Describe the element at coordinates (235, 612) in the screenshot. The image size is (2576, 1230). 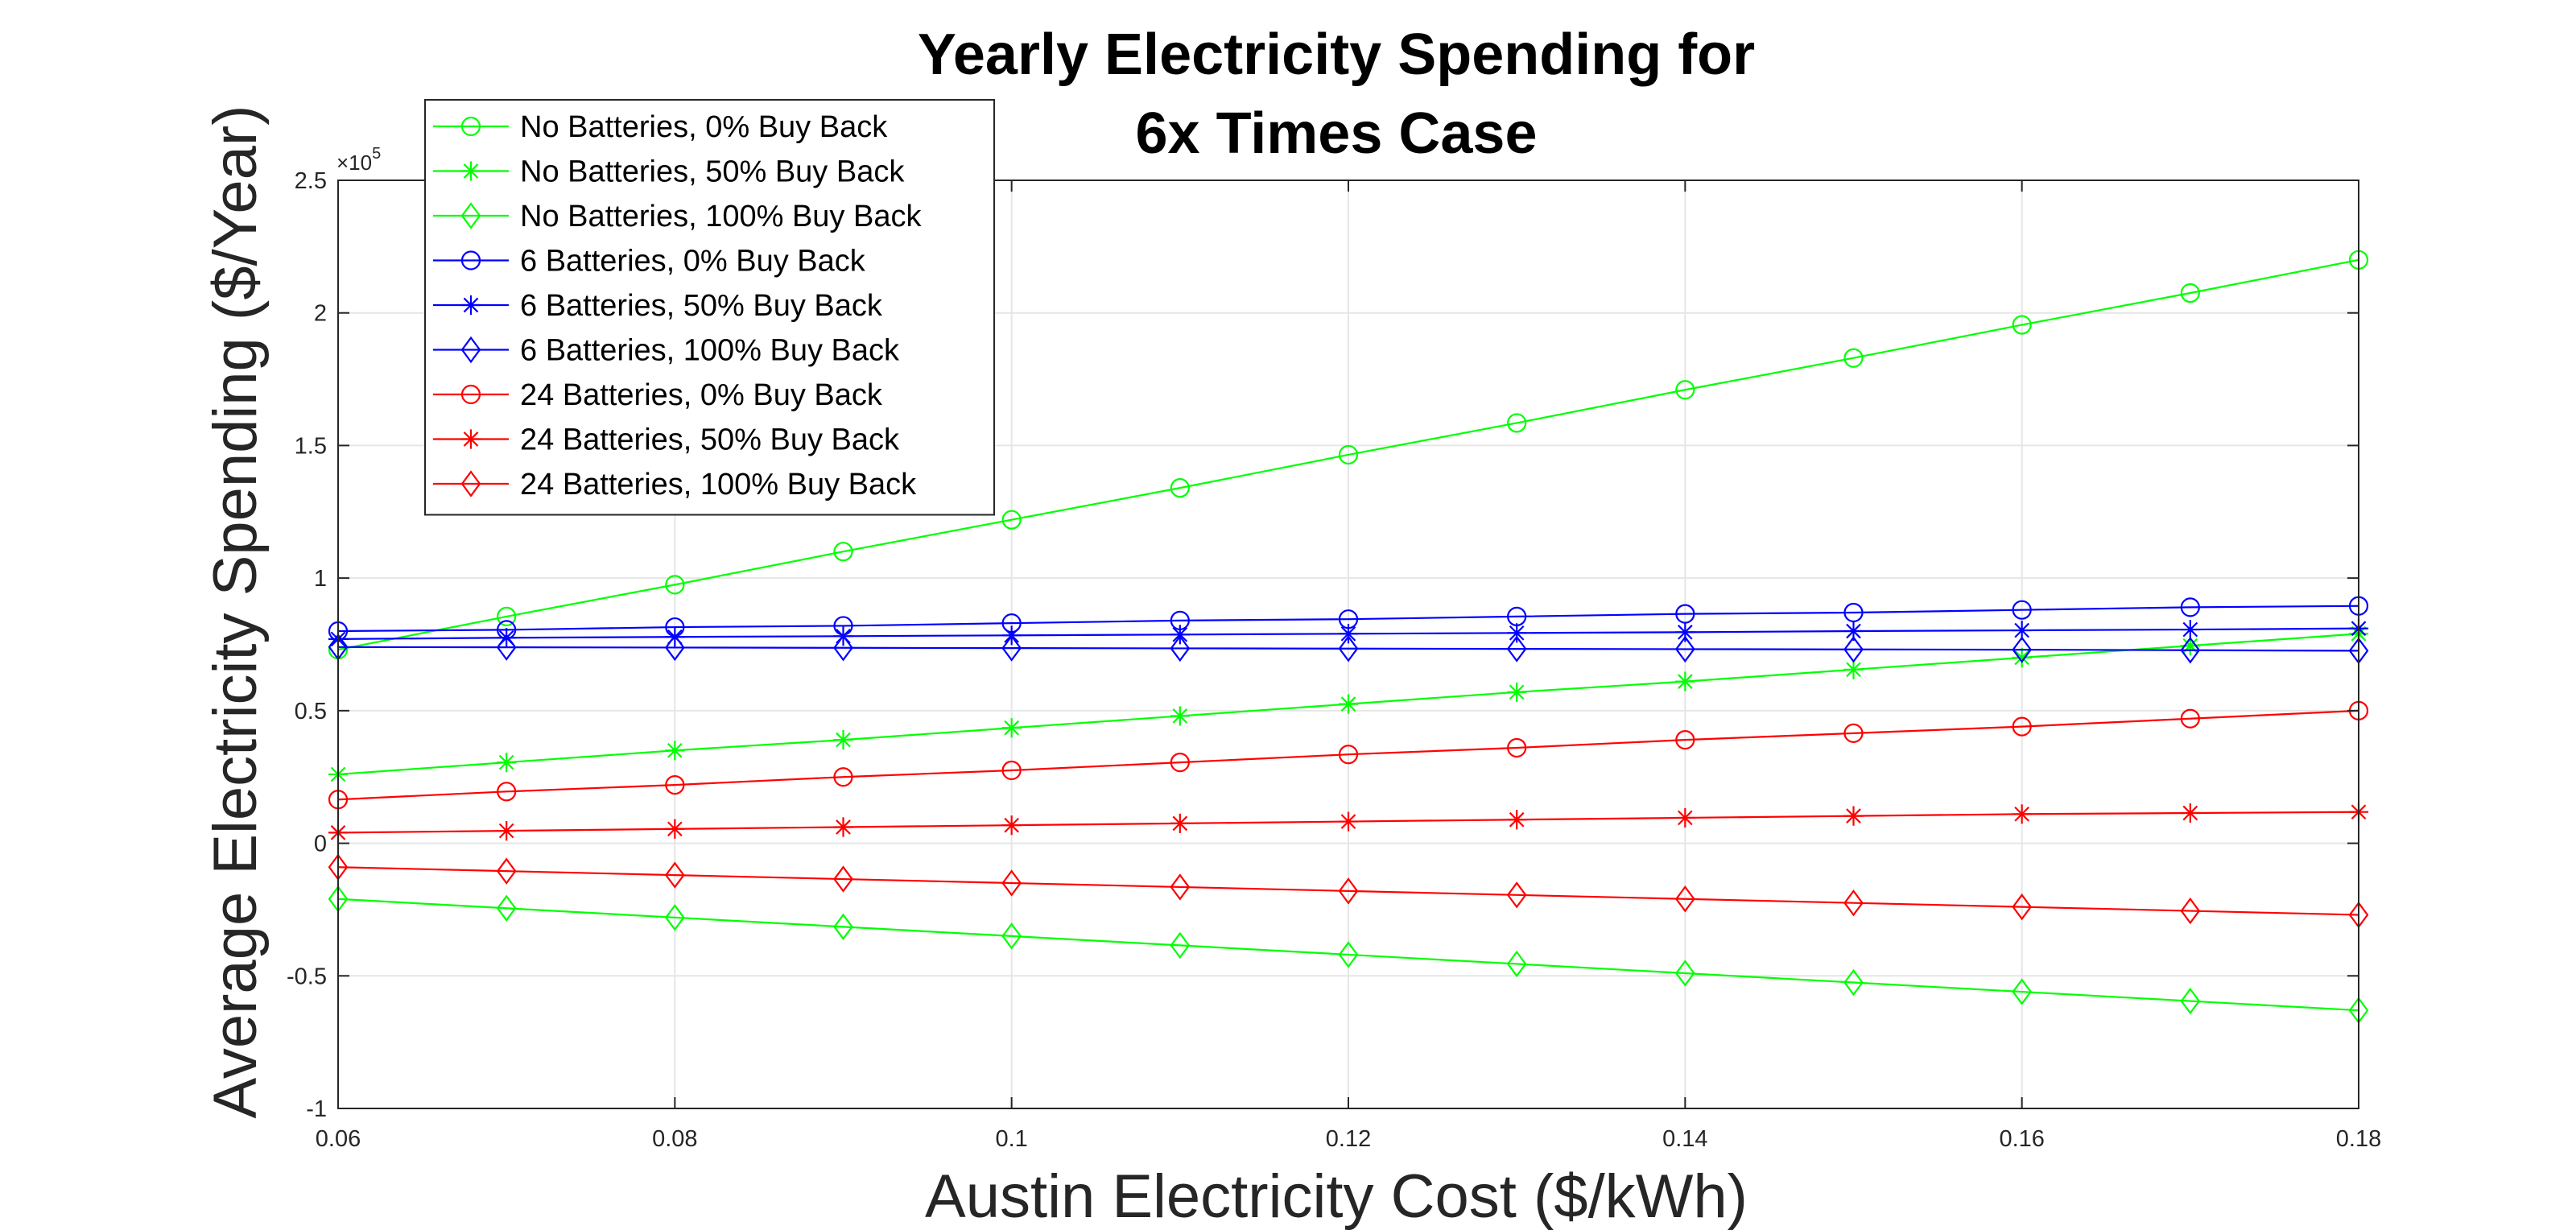
I see `y-axis-label: Average Electricity Spending ($/Year)` at that location.